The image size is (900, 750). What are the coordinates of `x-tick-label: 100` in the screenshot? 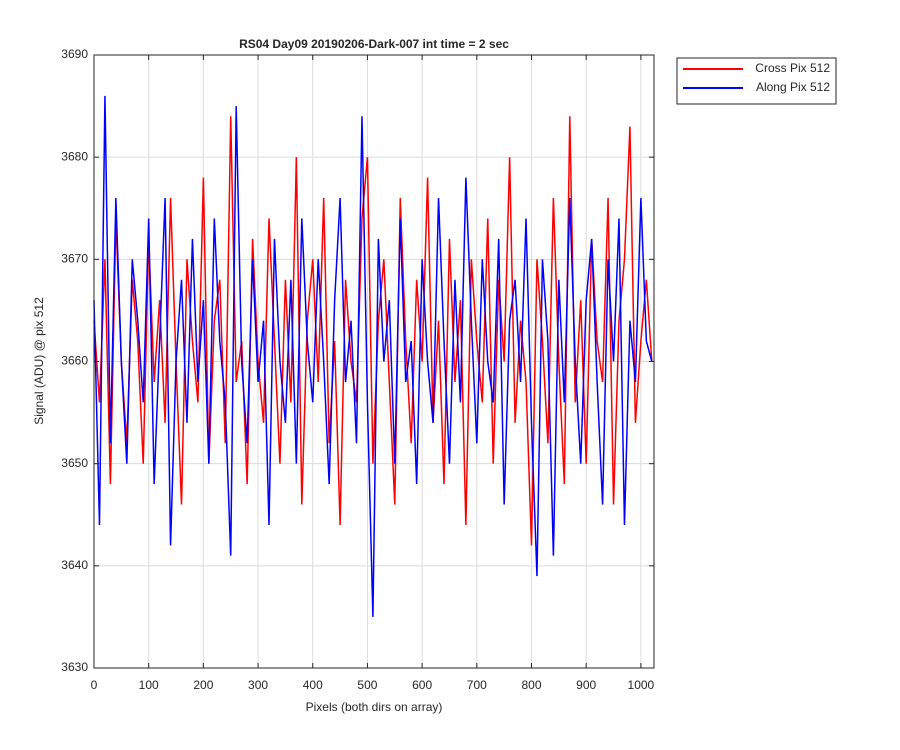 It's located at (149, 685).